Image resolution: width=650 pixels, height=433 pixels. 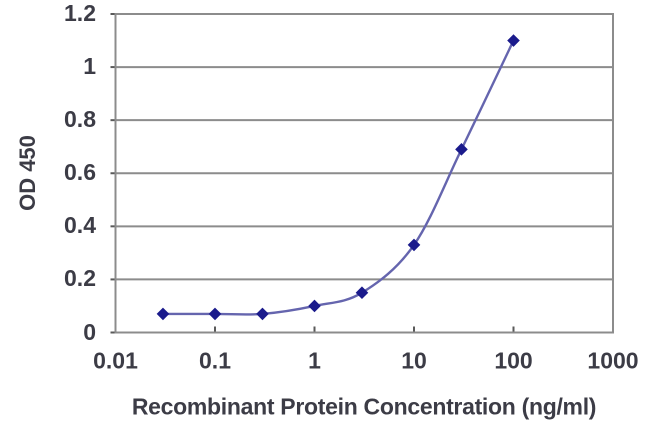 What do you see at coordinates (215, 360) in the screenshot?
I see `x-tick-label: 0.1` at bounding box center [215, 360].